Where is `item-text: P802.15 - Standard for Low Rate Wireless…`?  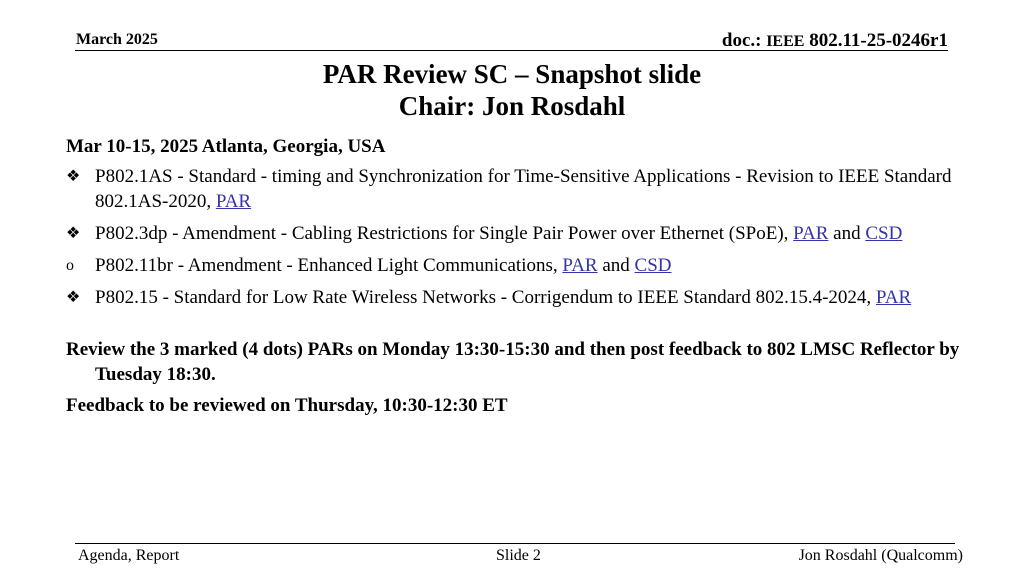
item-text: P802.15 - Standard for Low Rate Wireless… is located at coordinates (485, 297).